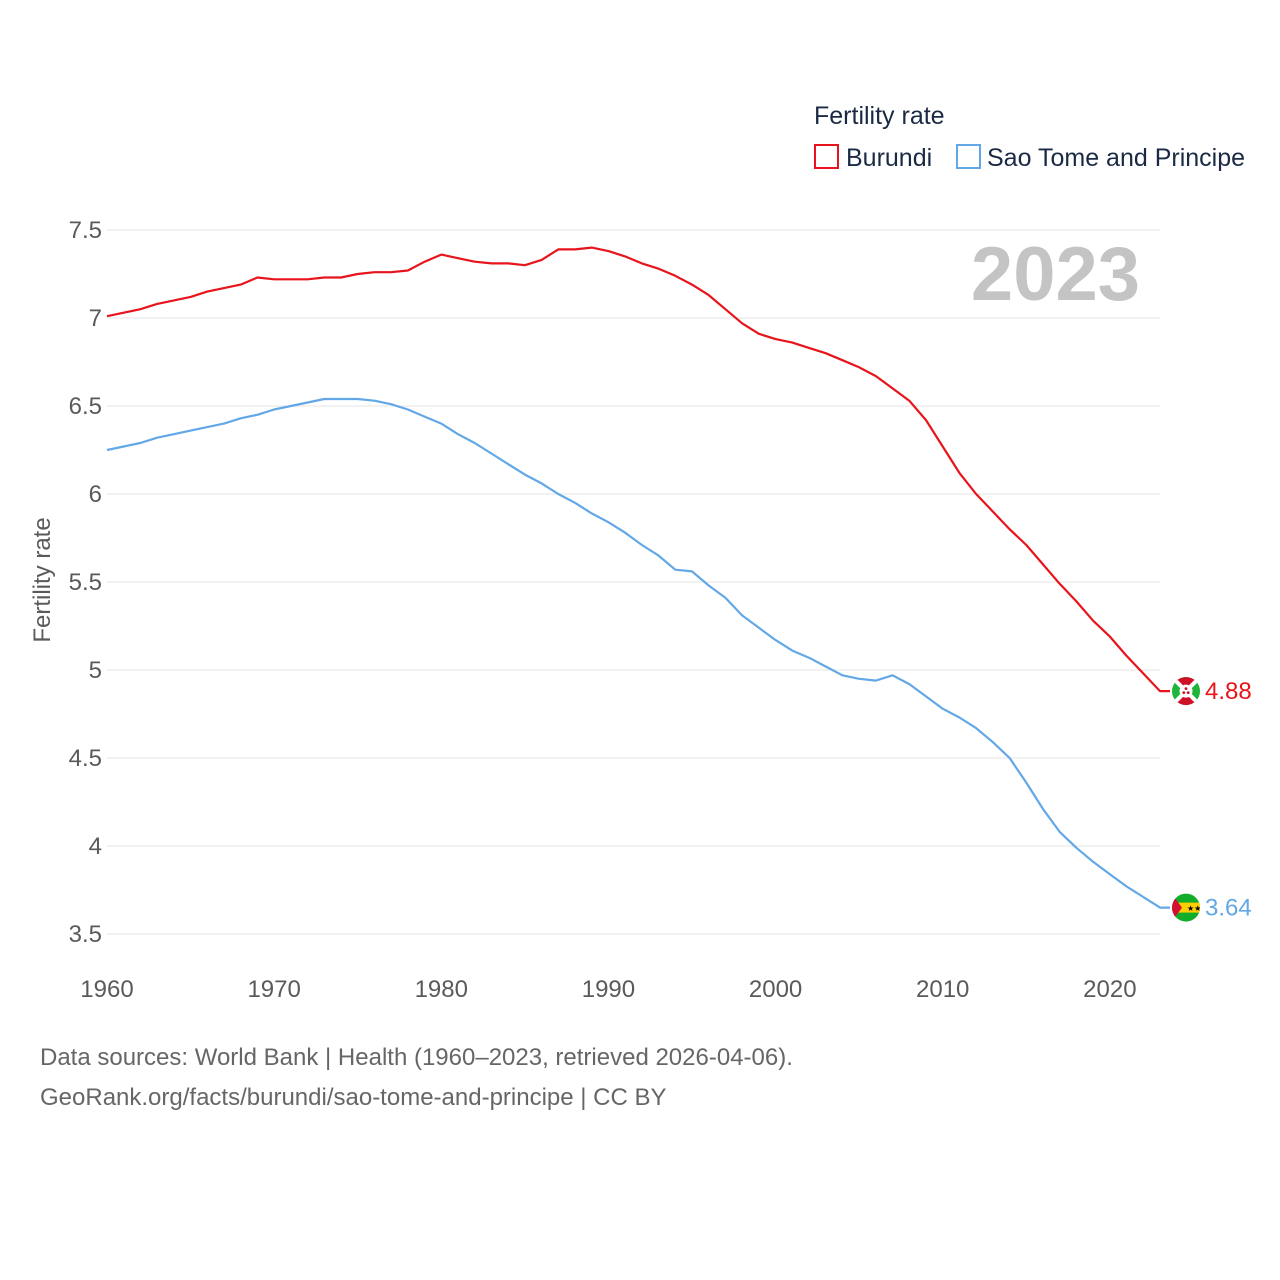 This screenshot has width=1280, height=1280. What do you see at coordinates (42, 579) in the screenshot?
I see `y-axis-label: Fertility rate` at bounding box center [42, 579].